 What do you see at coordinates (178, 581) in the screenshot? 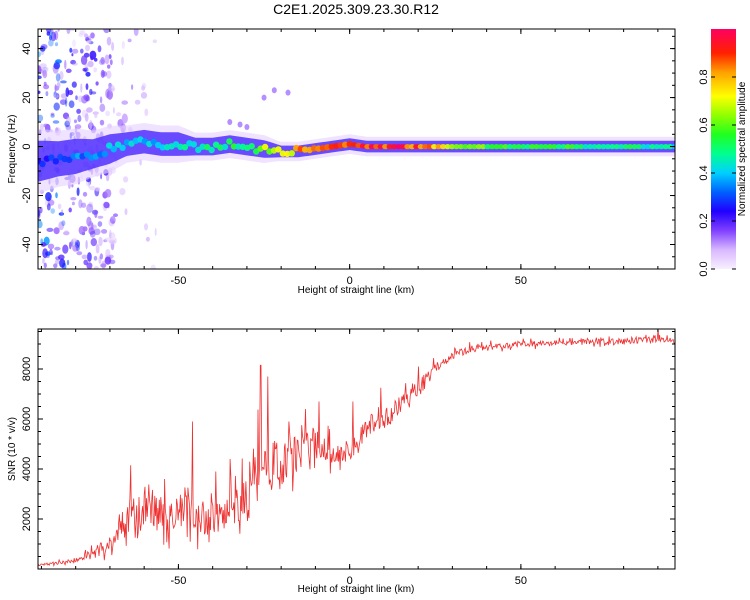
I see `x-tick-label: -50` at bounding box center [178, 581].